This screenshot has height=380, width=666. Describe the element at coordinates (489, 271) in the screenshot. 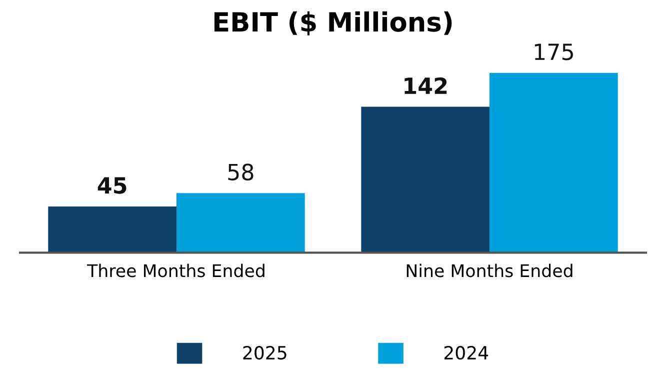

I see `x-tick-label: Nine Months Ended` at that location.